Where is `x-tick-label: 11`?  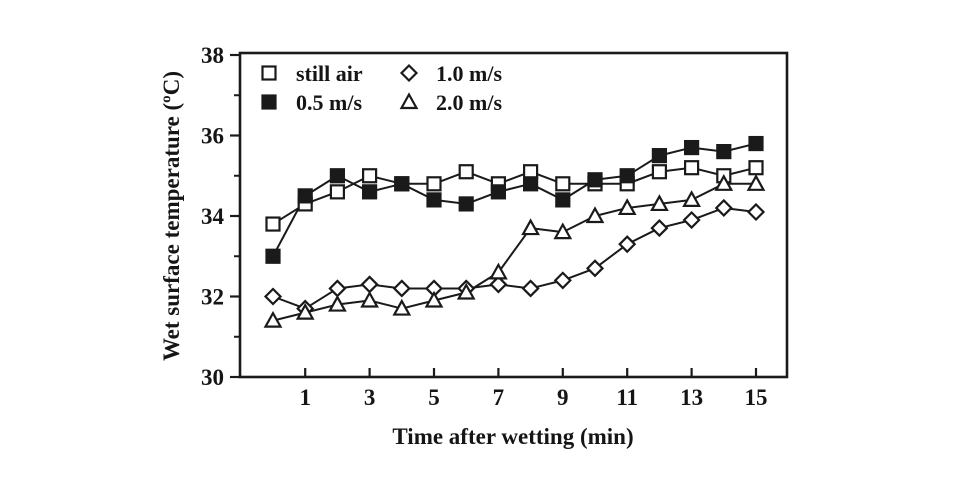
x-tick-label: 11 is located at coordinates (627, 397).